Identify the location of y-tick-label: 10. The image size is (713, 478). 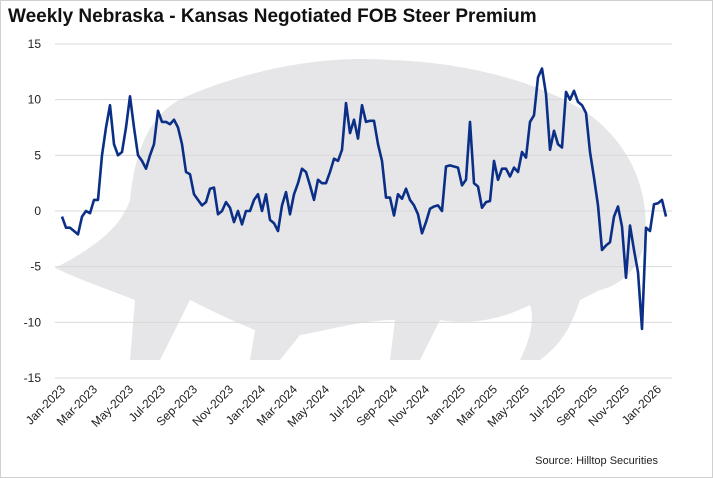
(35, 100).